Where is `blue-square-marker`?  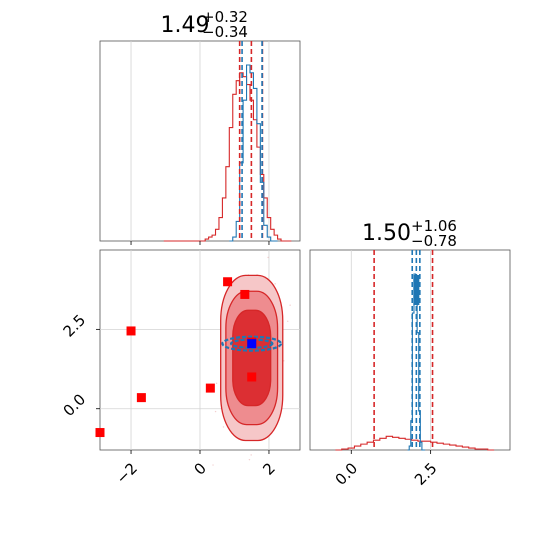
blue-square-marker is located at coordinates (252, 344).